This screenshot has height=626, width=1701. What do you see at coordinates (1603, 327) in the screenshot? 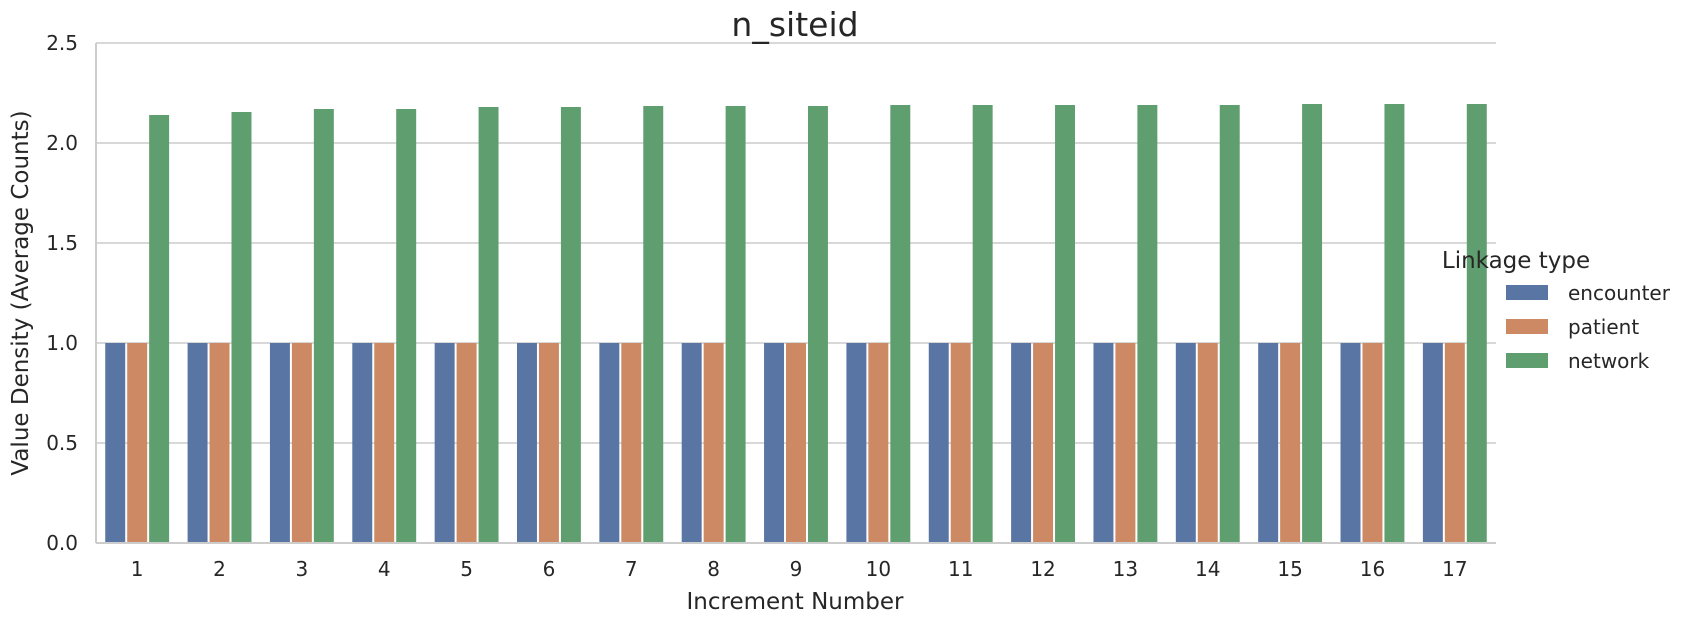
I see `legend-label-patient: patient` at bounding box center [1603, 327].